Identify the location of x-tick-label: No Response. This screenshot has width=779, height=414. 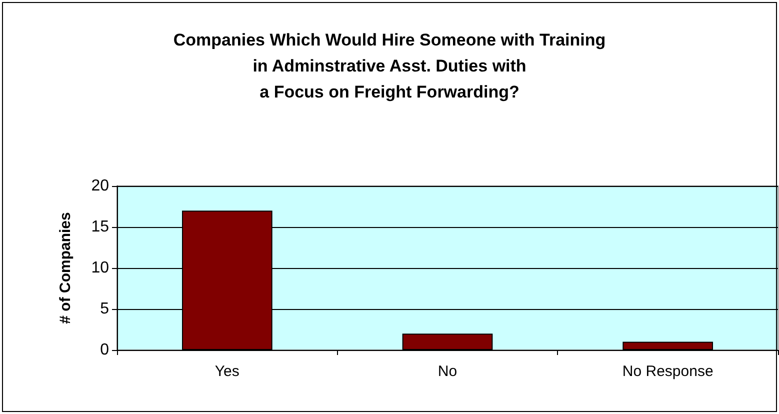
(668, 371).